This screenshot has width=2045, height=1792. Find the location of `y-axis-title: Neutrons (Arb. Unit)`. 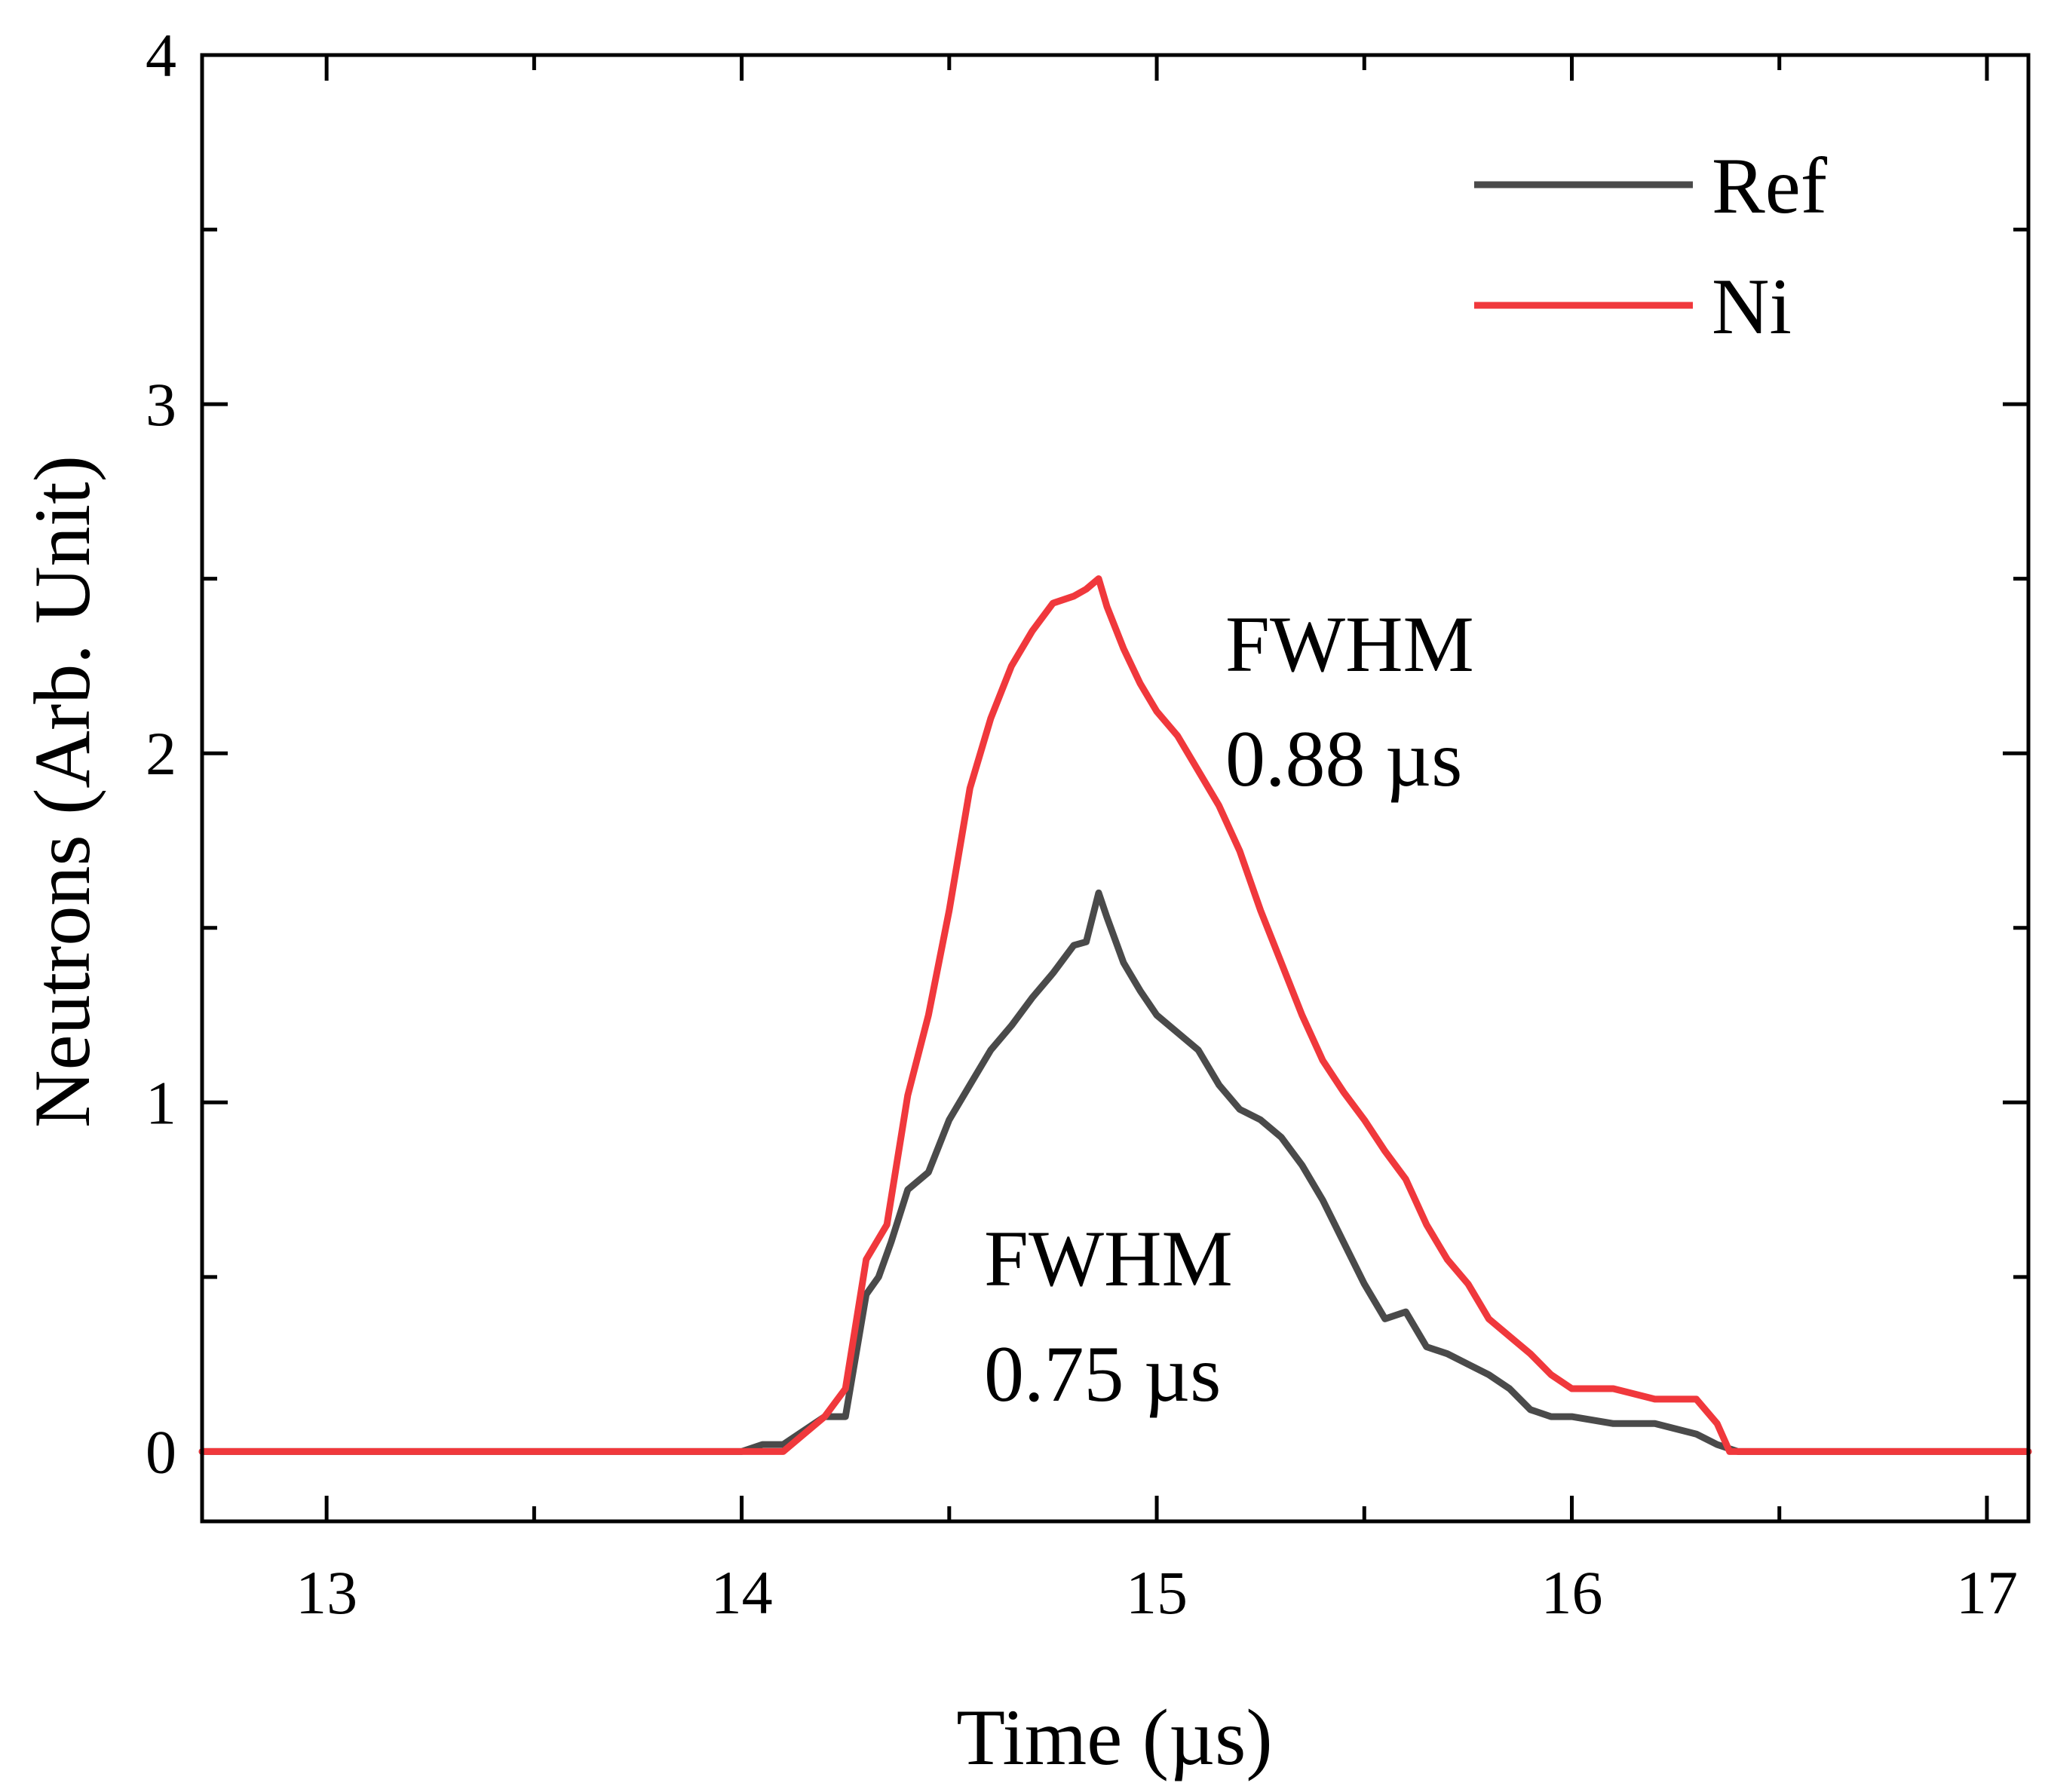

y-axis-title: Neutrons (Arb. Unit) is located at coordinates (62, 791).